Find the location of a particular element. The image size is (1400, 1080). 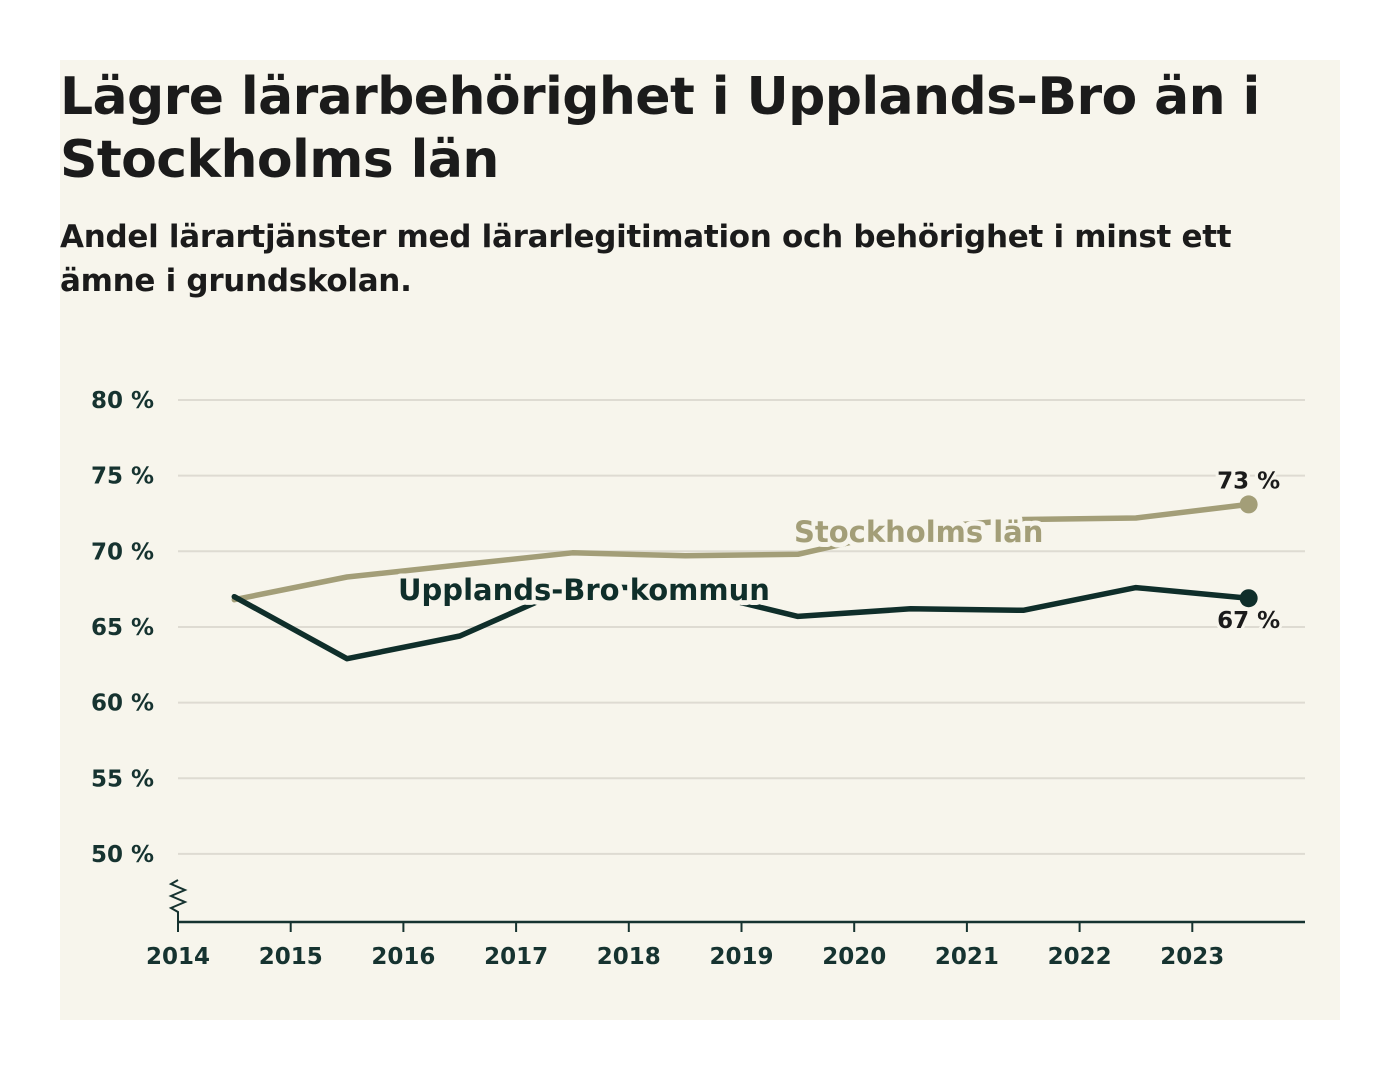

x-tick-label: 2016 is located at coordinates (403, 957).